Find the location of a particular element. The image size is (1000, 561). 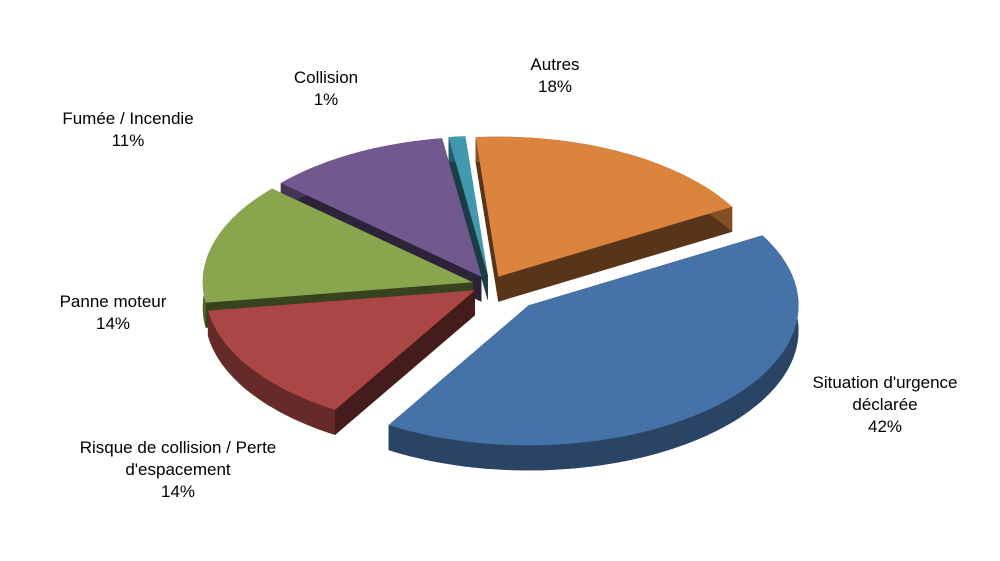

data-label: Panne moteur 14% is located at coordinates (113, 313).